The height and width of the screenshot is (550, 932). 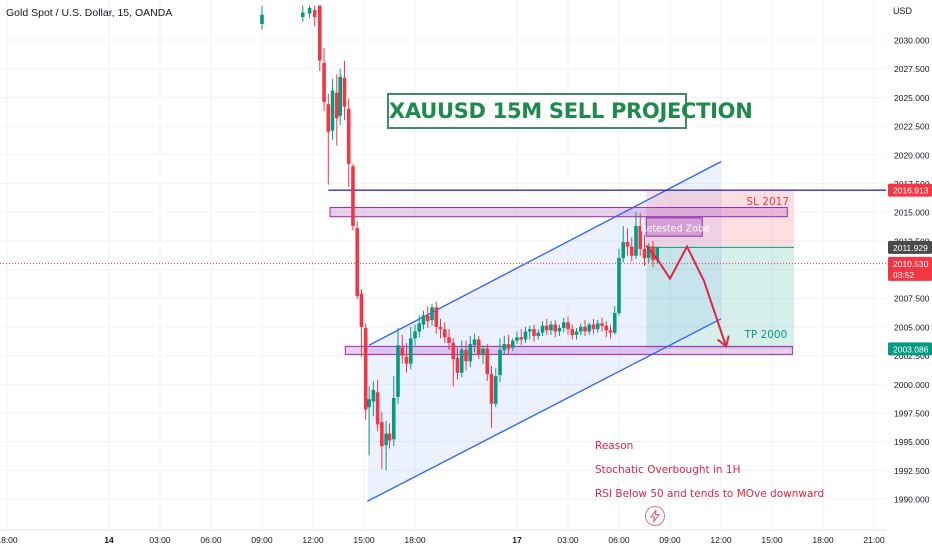 I want to click on time-tick-label: 17, so click(x=517, y=540).